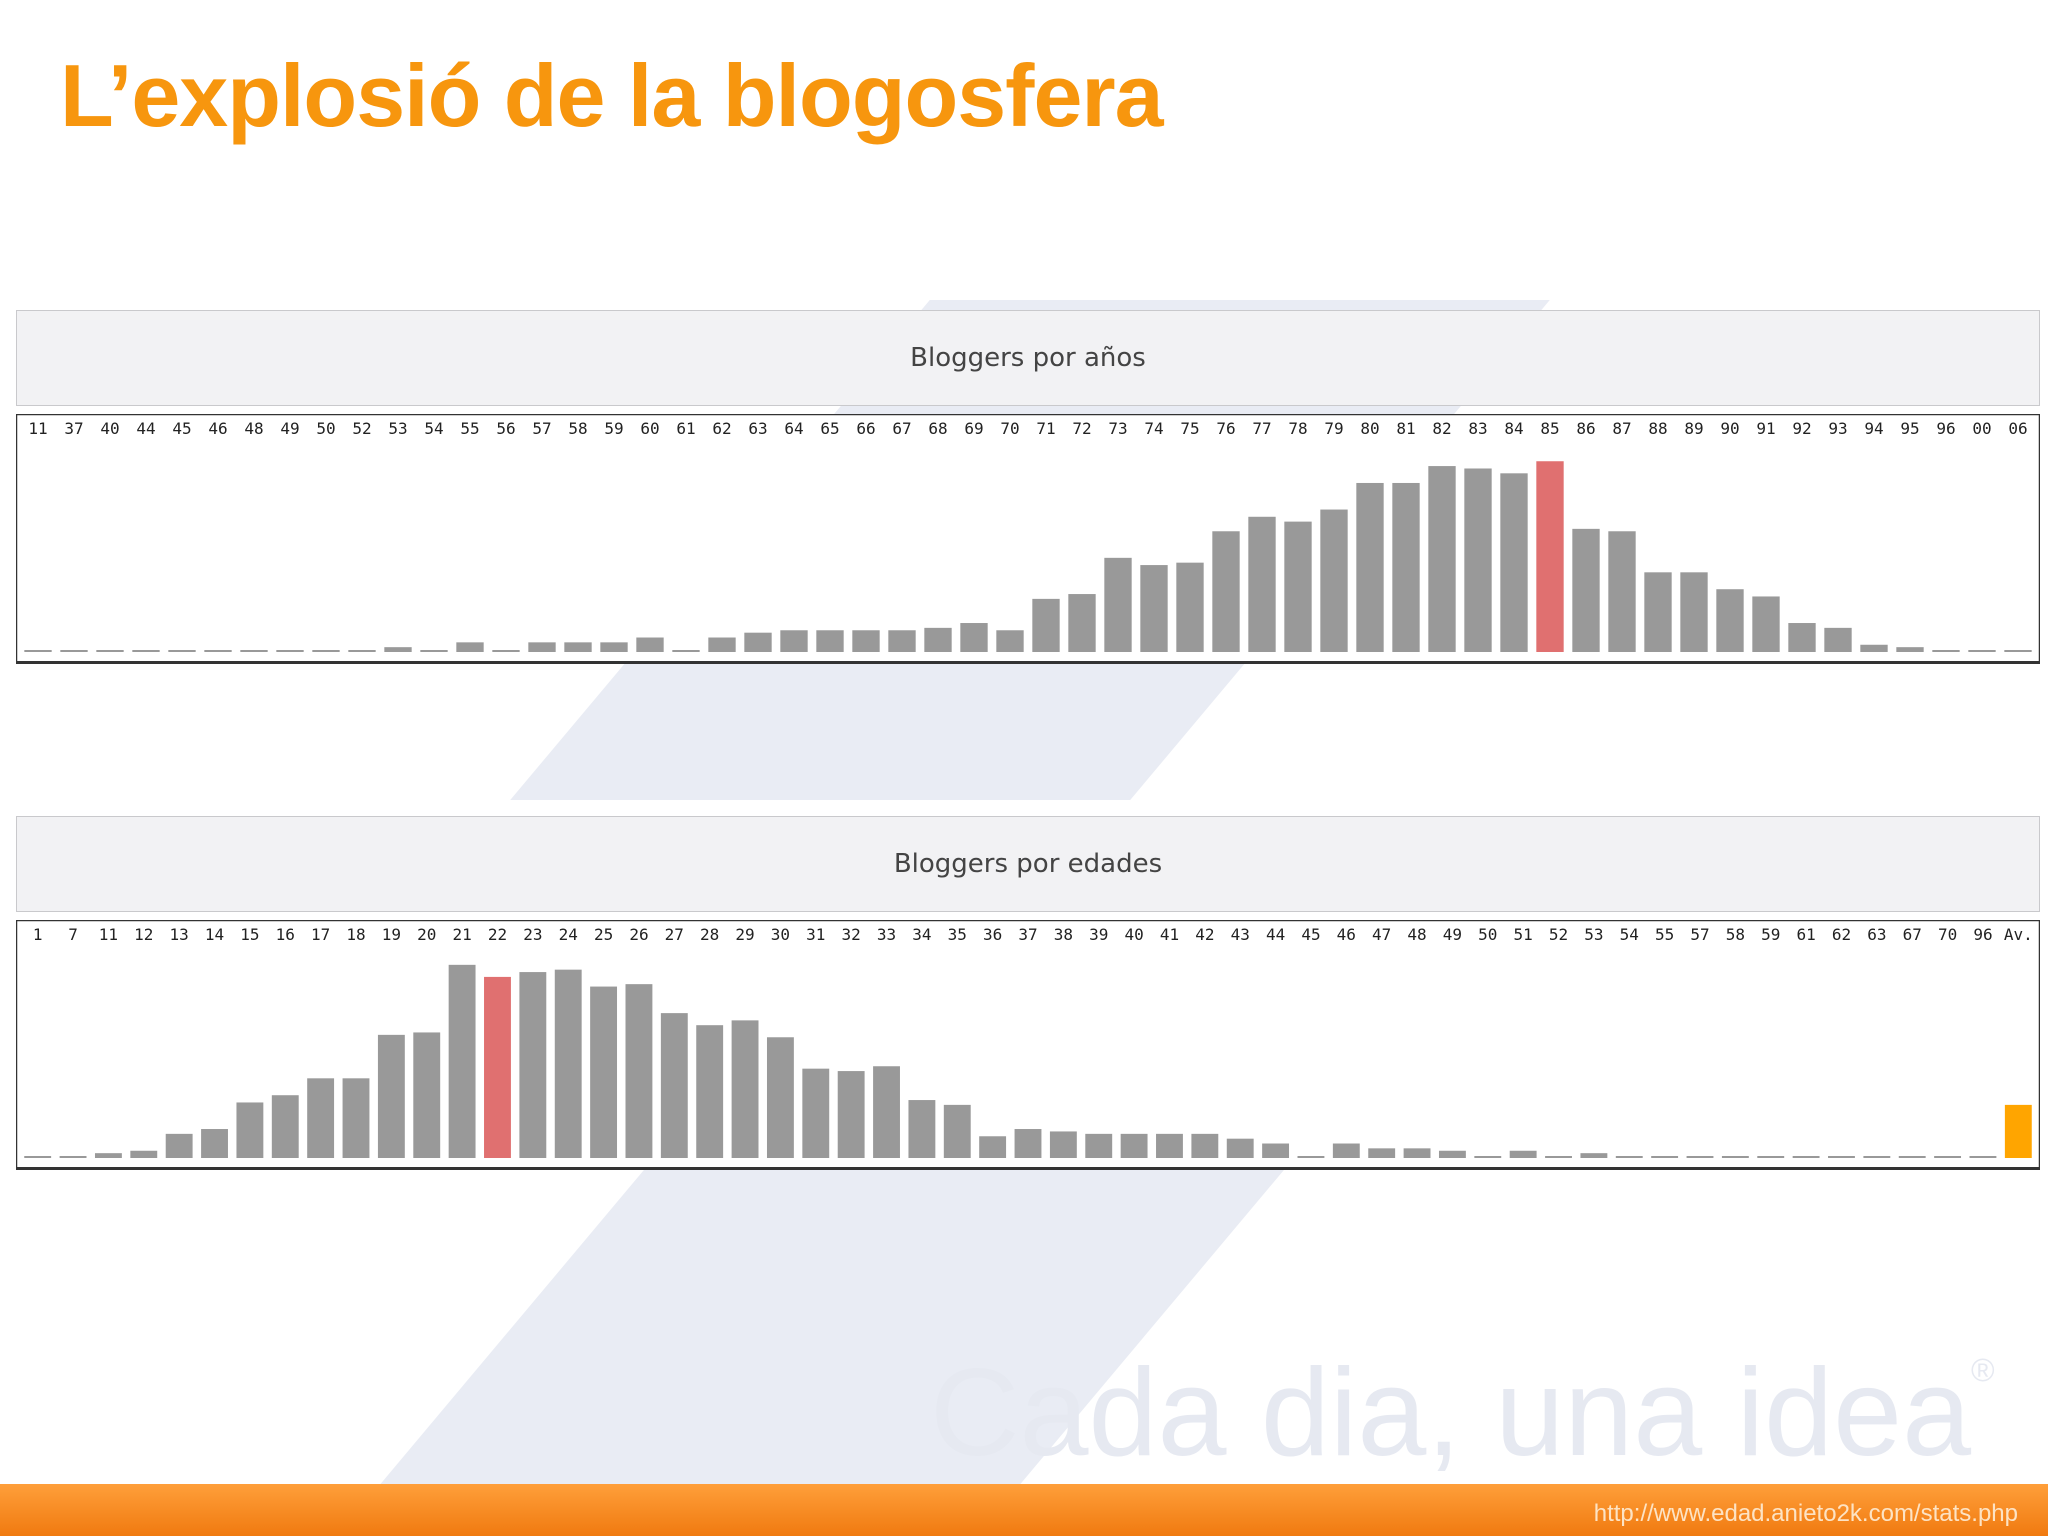  Describe the element at coordinates (1169, 934) in the screenshot. I see `x-tick-label: 41` at that location.